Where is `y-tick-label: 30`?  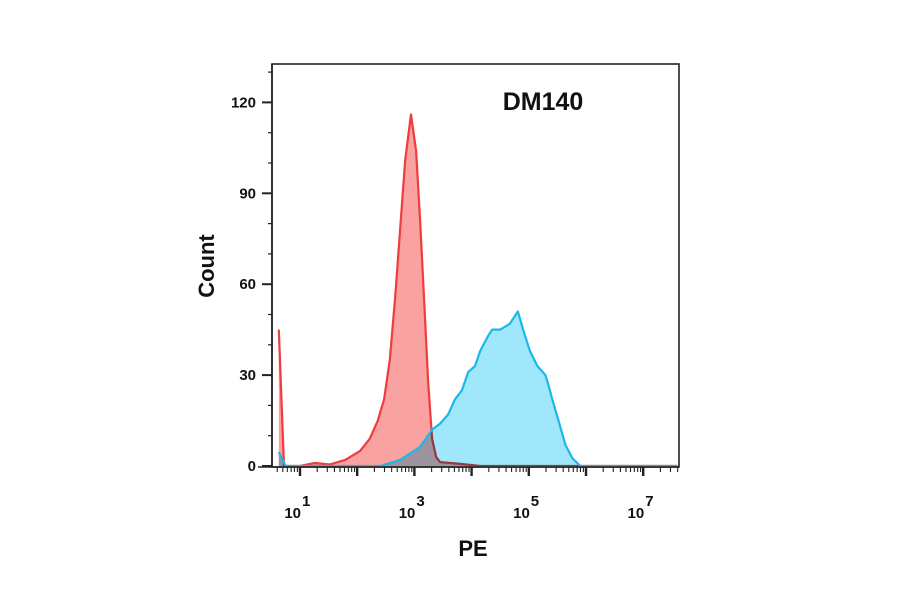
y-tick-label: 30 is located at coordinates (247, 375).